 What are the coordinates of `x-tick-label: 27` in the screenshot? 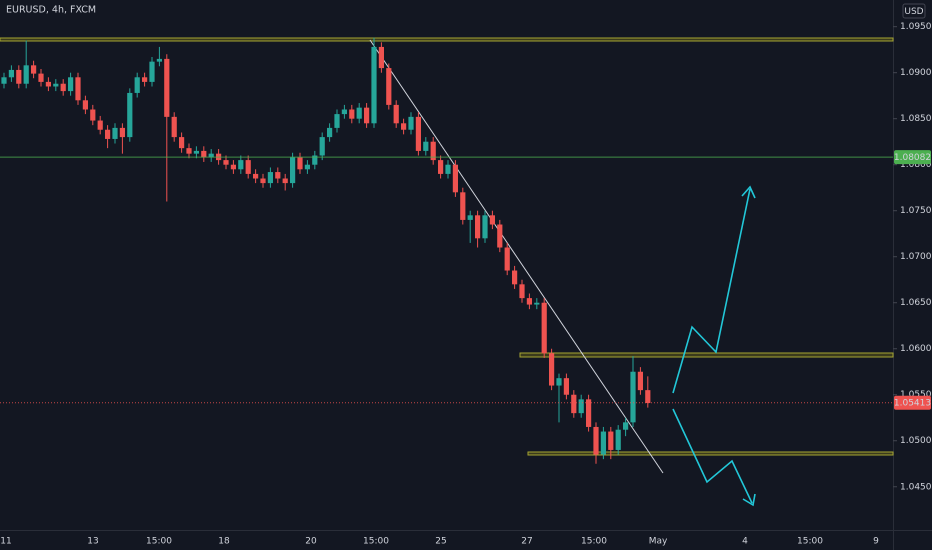 It's located at (526, 542).